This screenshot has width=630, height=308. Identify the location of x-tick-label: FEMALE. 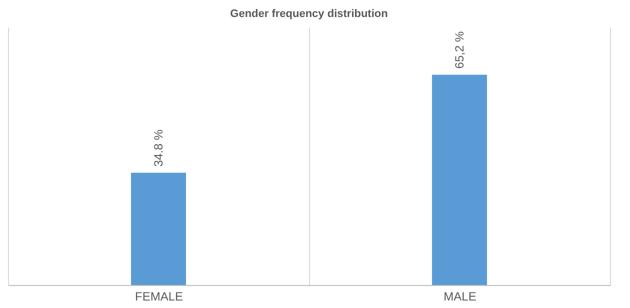
(159, 297).